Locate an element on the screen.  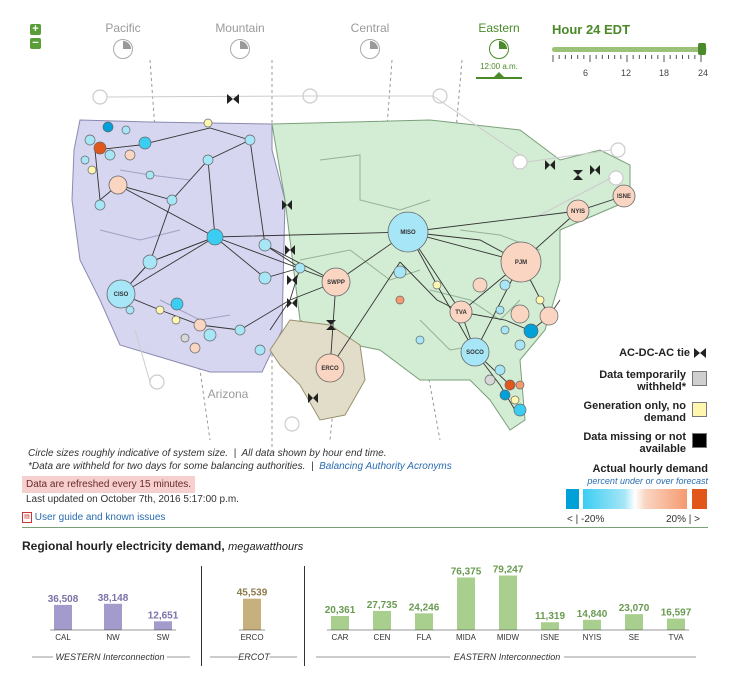
hour-slider is located at coordinates (629, 52).